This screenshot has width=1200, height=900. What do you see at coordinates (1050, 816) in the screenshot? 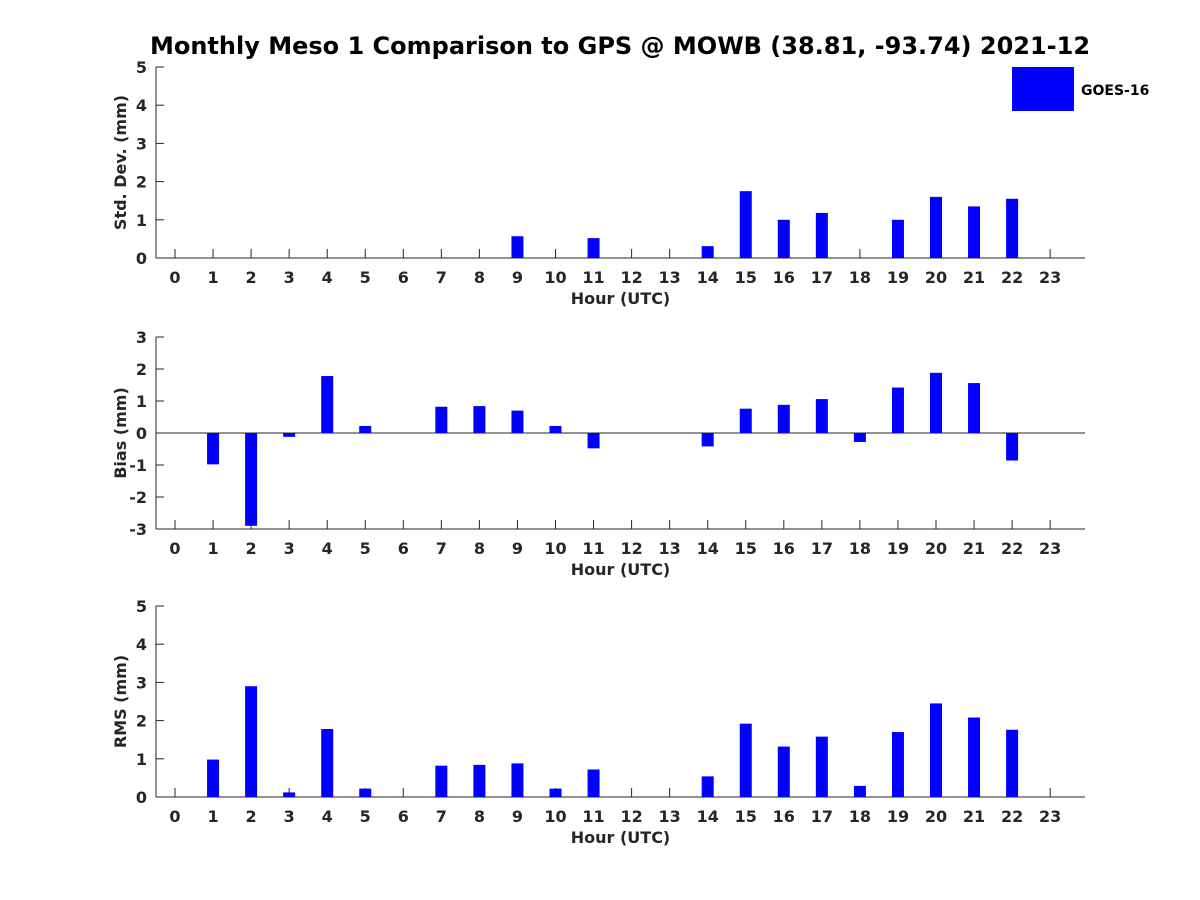
I see `x-tick-label: 23` at bounding box center [1050, 816].